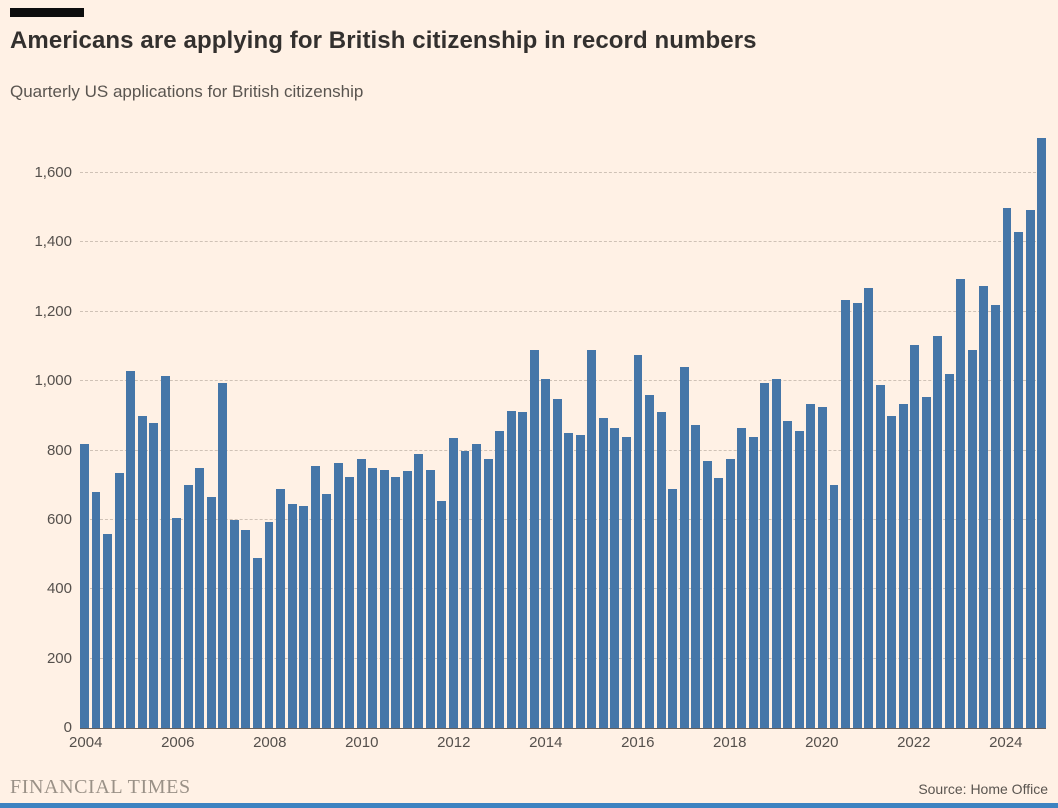 The image size is (1058, 808). I want to click on ft-accent-bar, so click(47, 12).